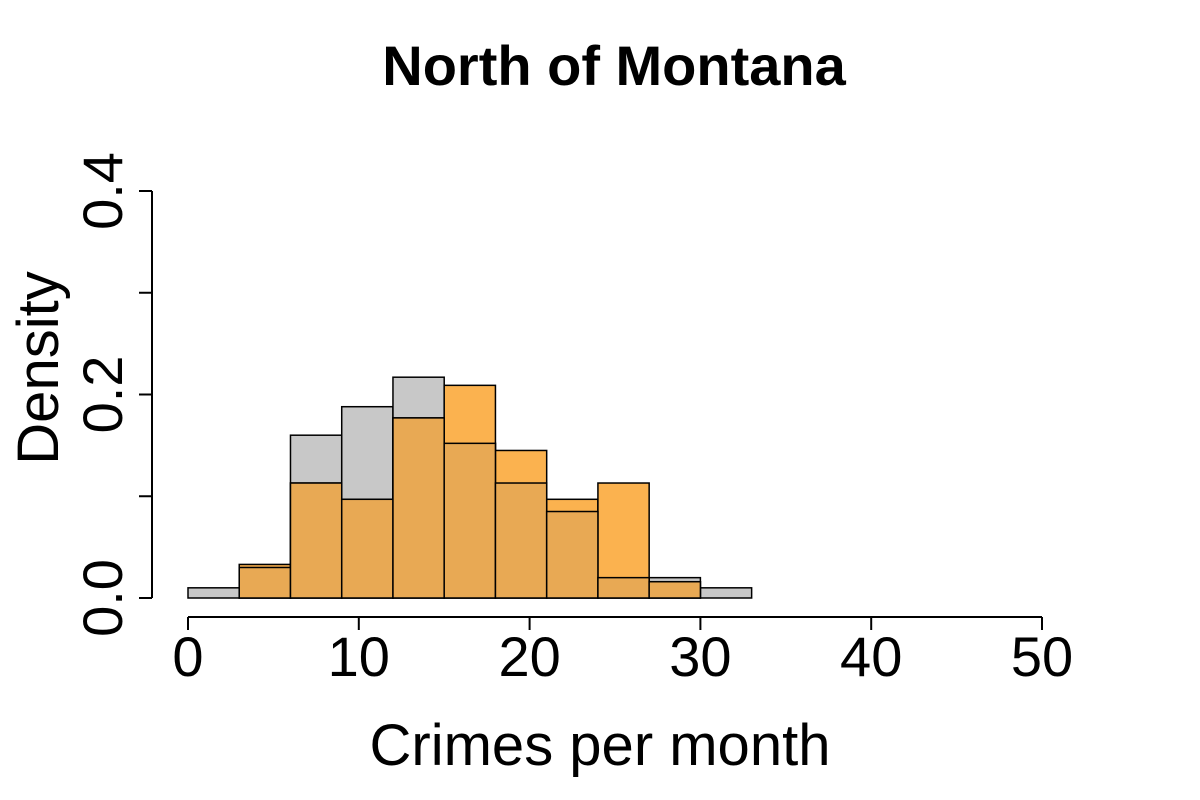 The height and width of the screenshot is (800, 1200). Describe the element at coordinates (1042, 656) in the screenshot. I see `x-tick-label-5: 50` at that location.